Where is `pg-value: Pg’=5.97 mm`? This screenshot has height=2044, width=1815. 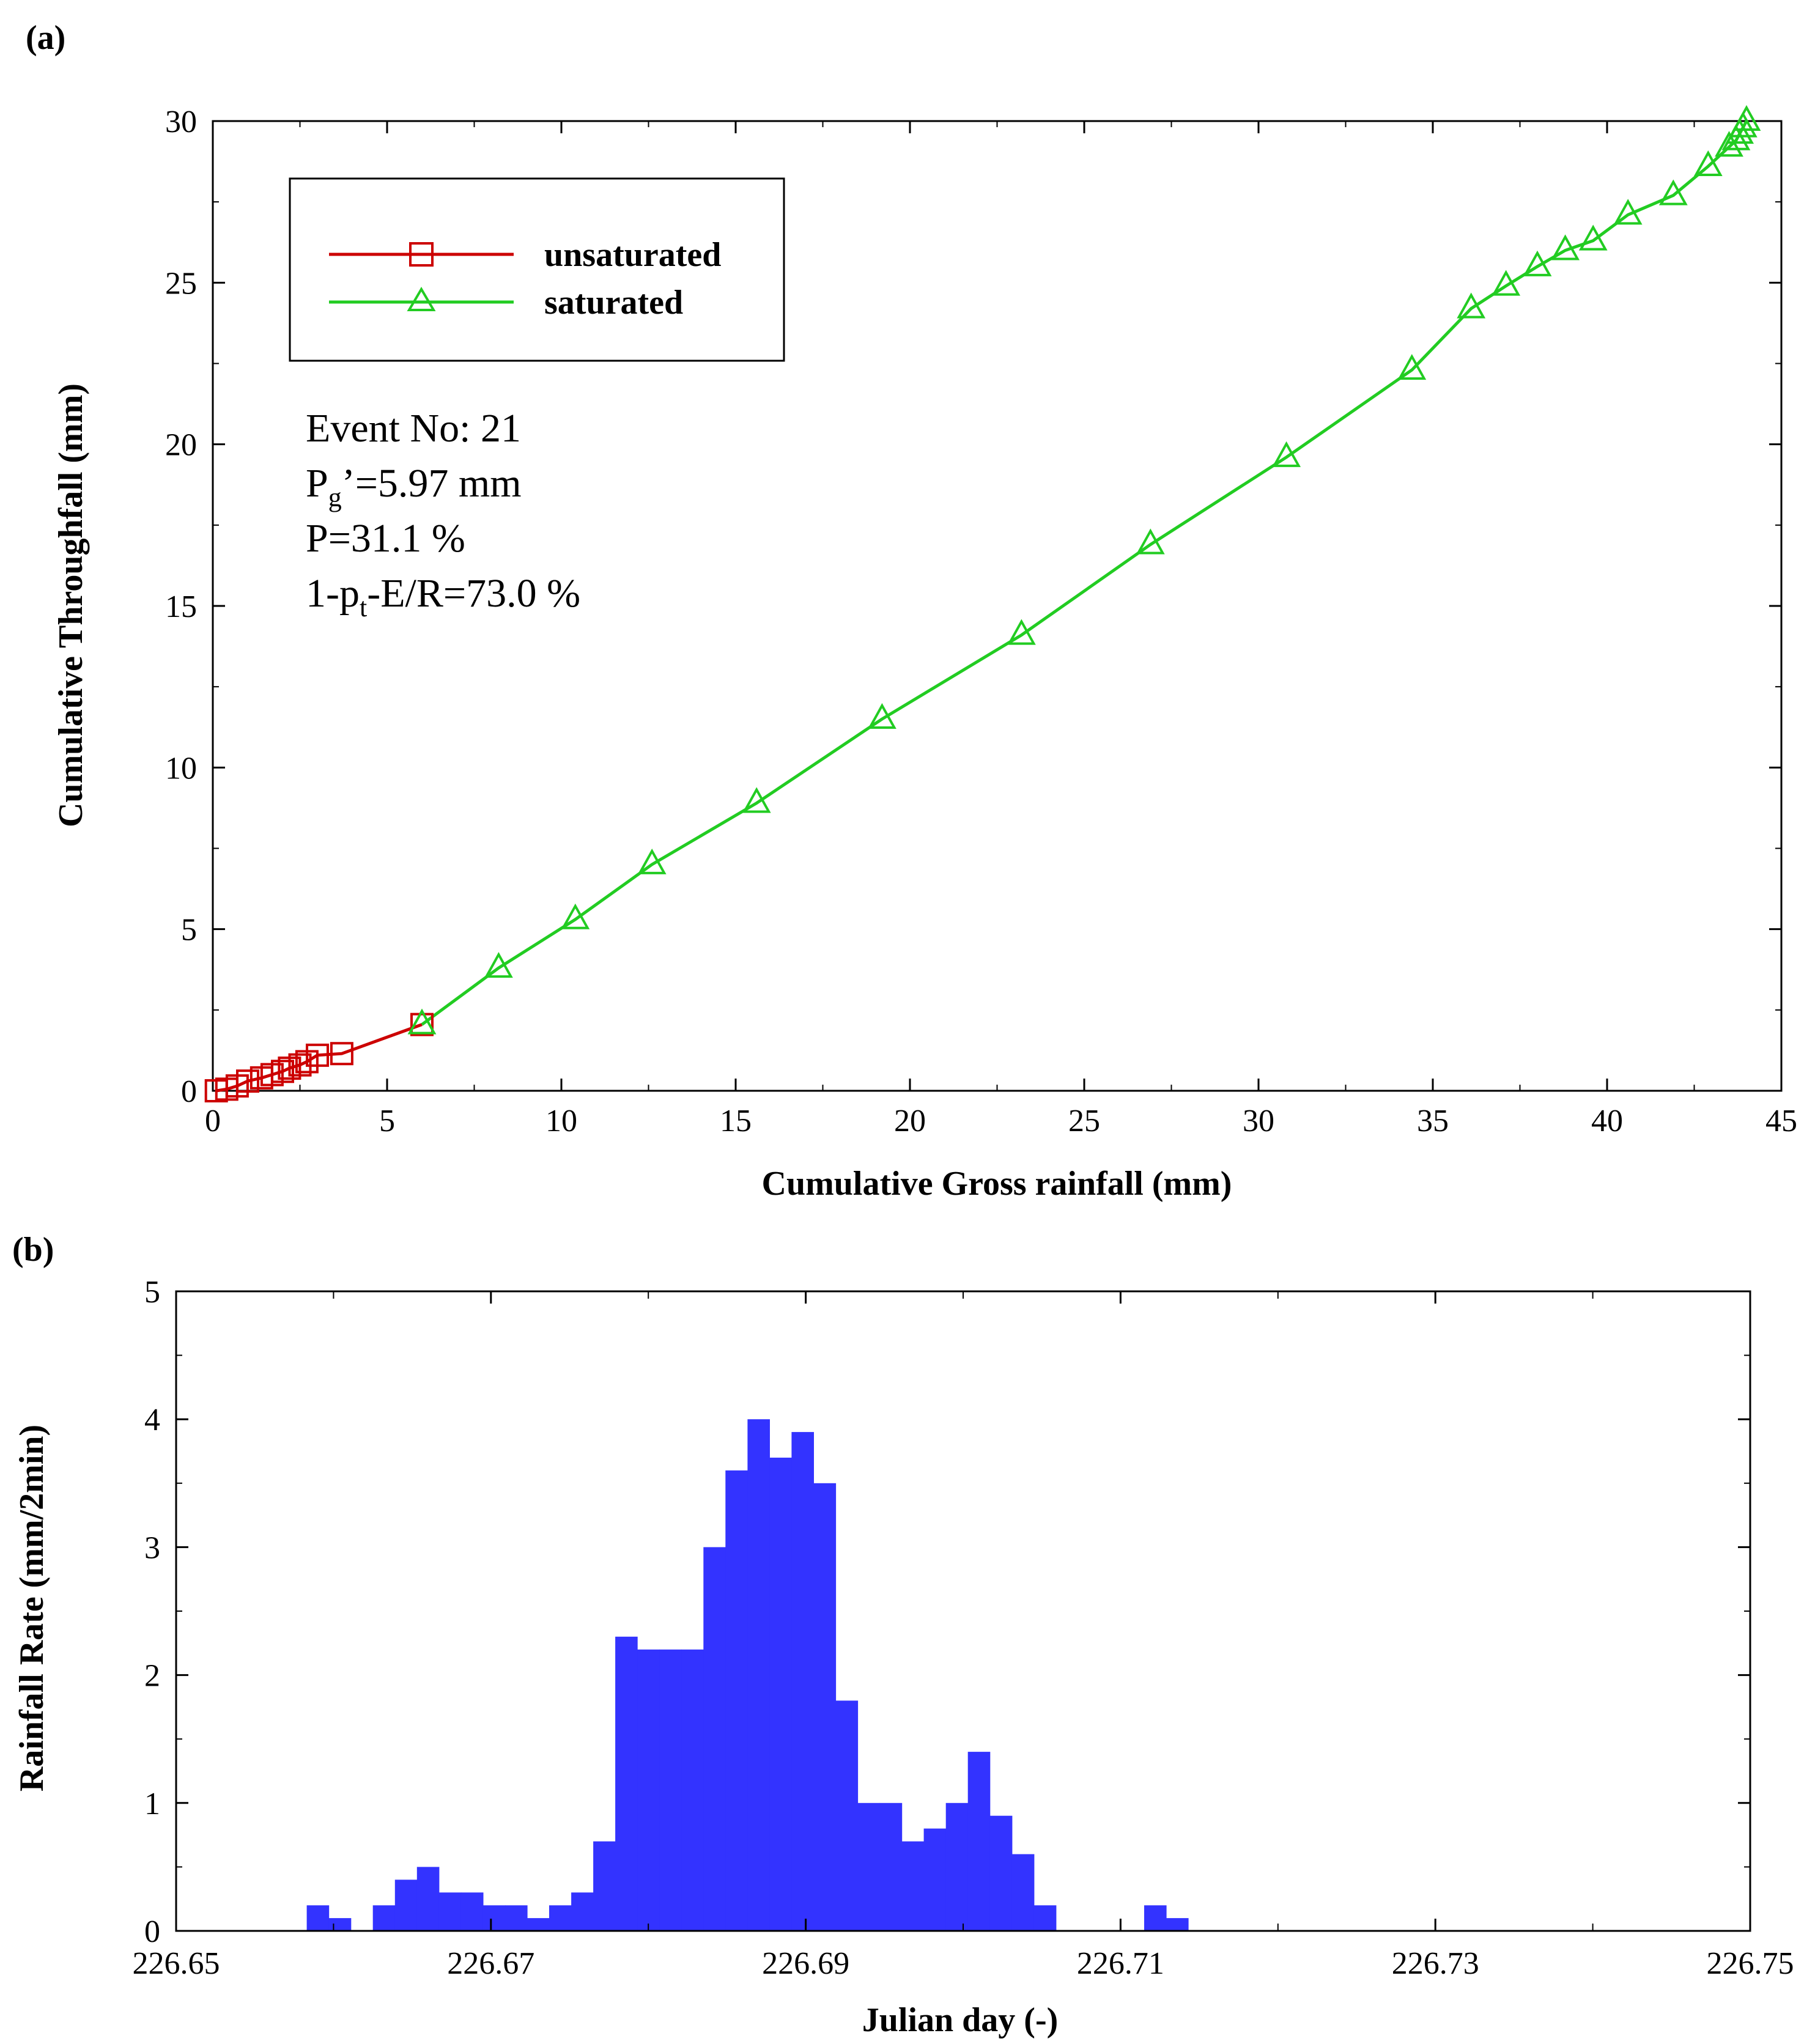 pg-value: Pg’=5.97 mm is located at coordinates (414, 486).